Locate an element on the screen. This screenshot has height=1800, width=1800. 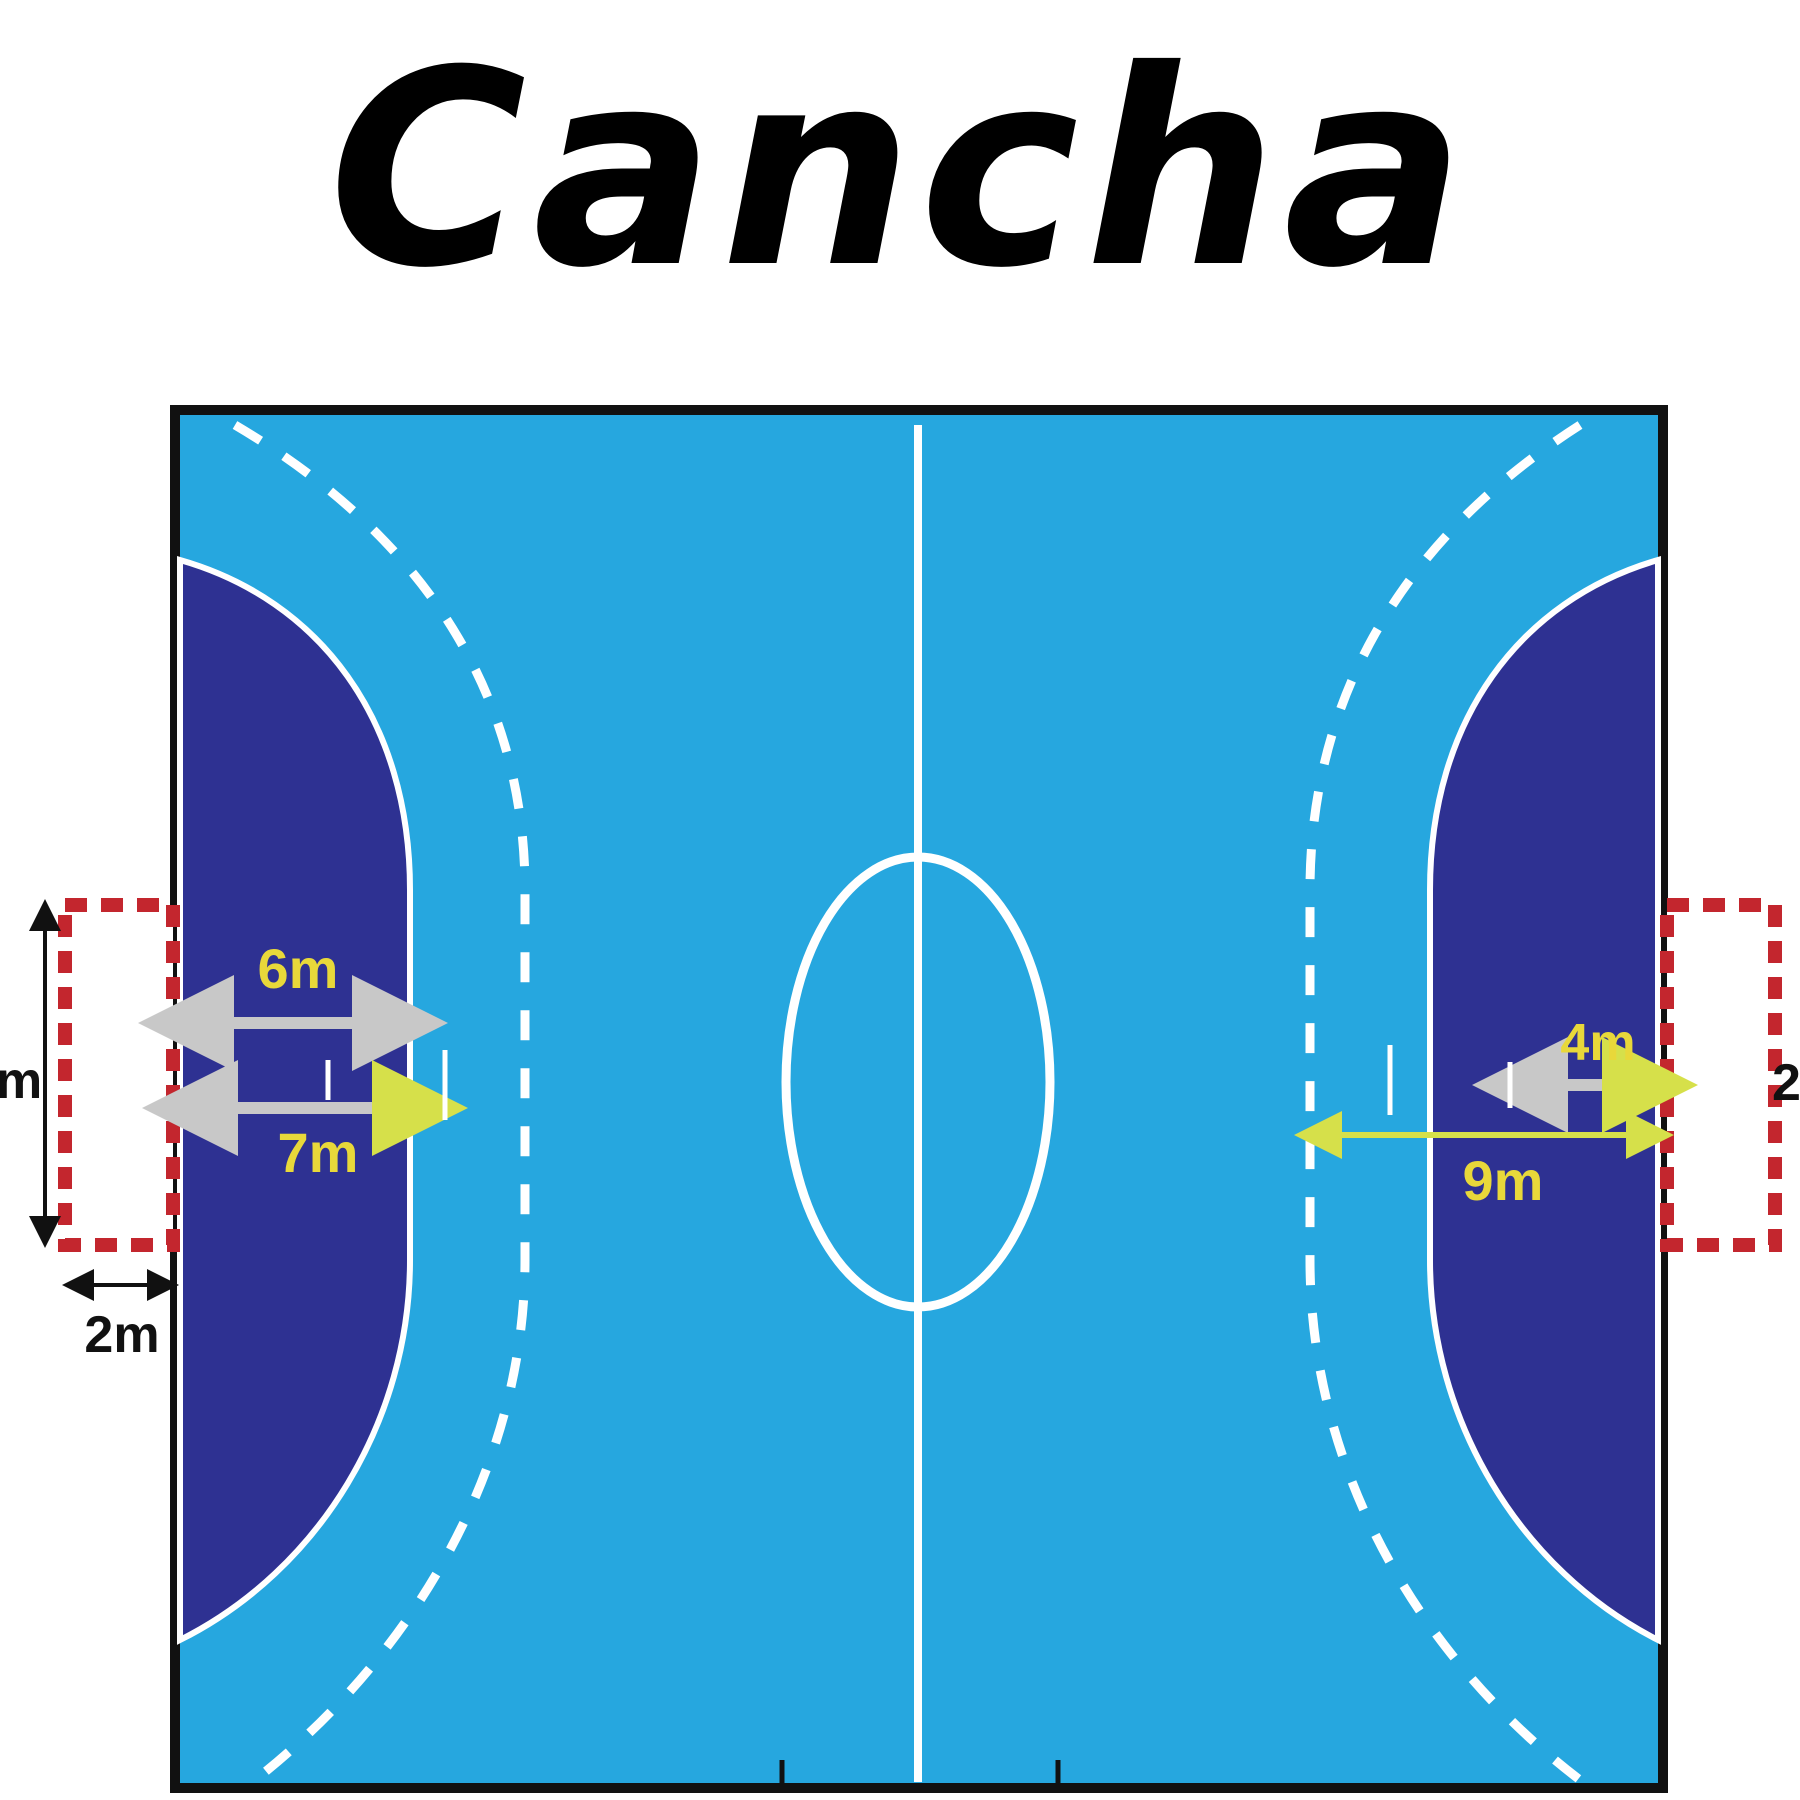
right-goal is located at coordinates (1721, 1075).